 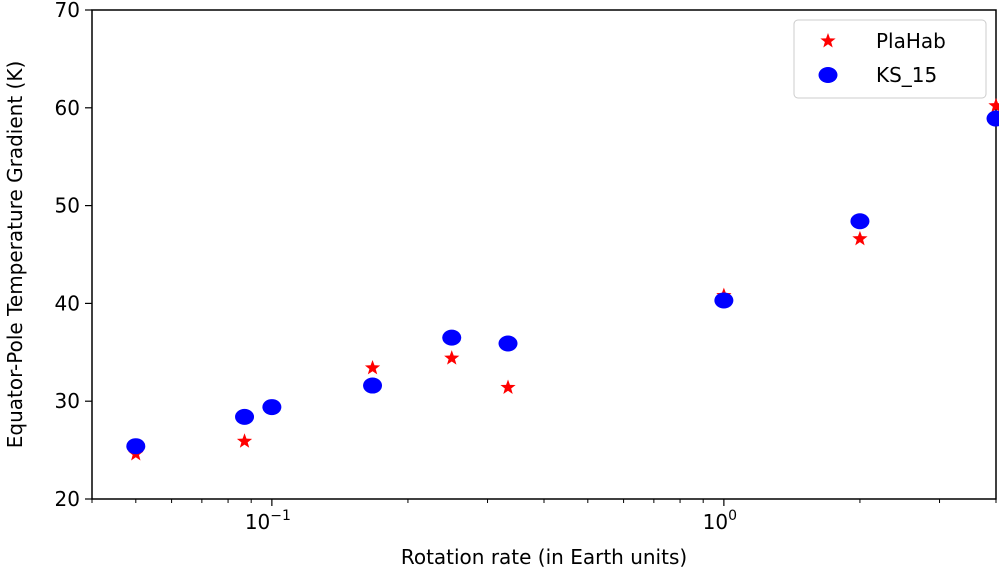 What do you see at coordinates (906, 75) in the screenshot?
I see `legend-label: KS_15` at bounding box center [906, 75].